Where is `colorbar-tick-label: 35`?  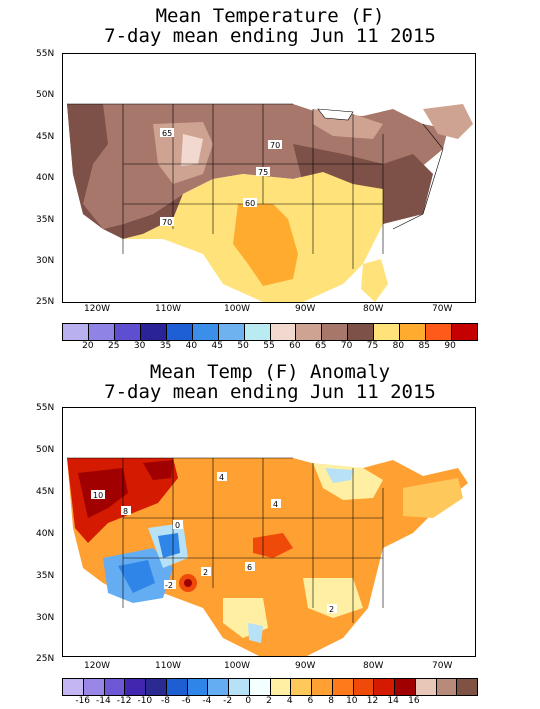
colorbar-tick-label: 35 is located at coordinates (165, 346).